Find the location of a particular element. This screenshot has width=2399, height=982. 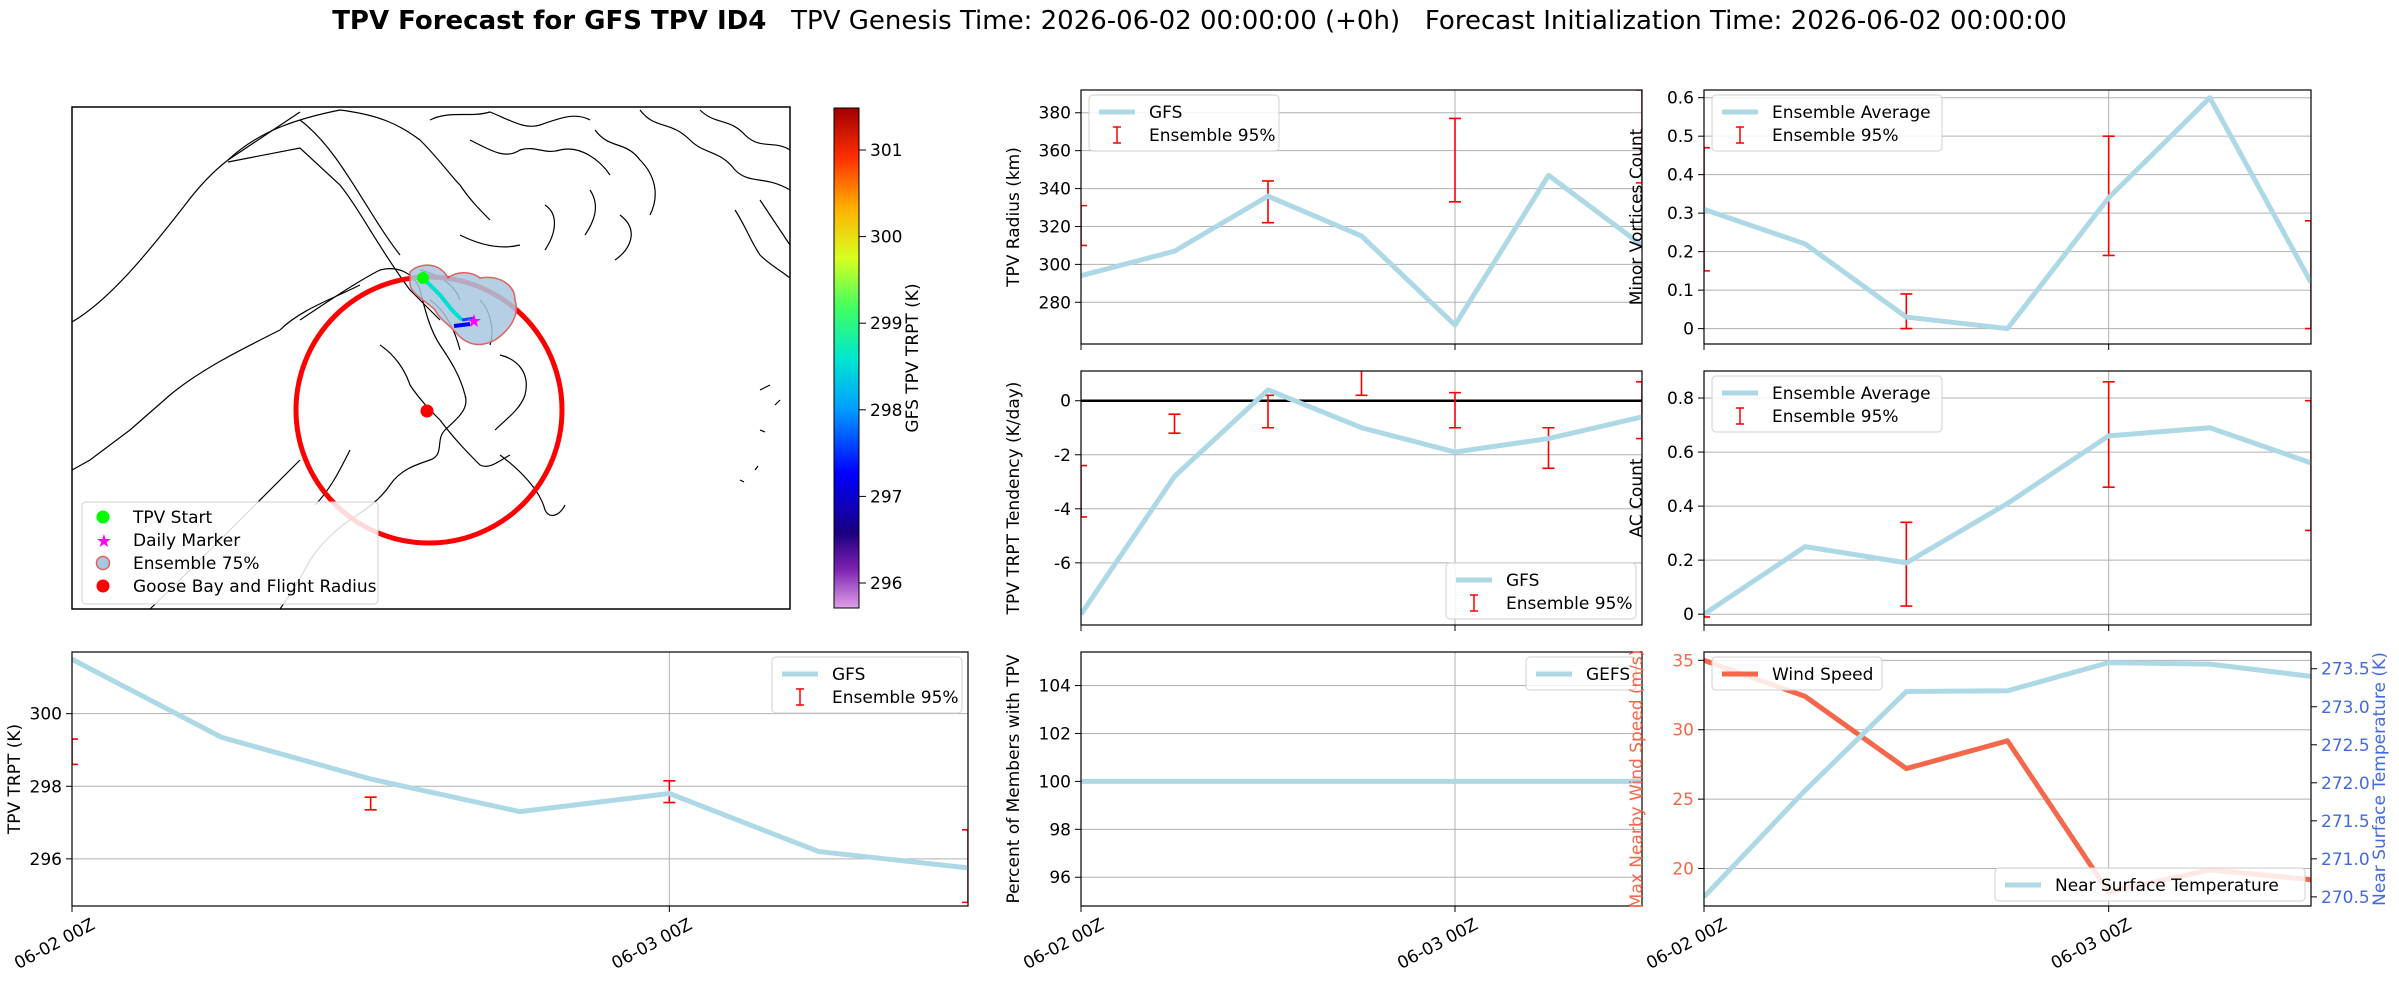

chart-percent-xtick-label: 06-02 00Z is located at coordinates (1063, 944).